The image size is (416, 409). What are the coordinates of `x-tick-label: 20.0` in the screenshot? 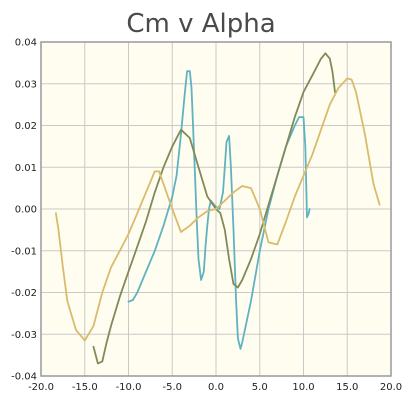 It's located at (391, 387).